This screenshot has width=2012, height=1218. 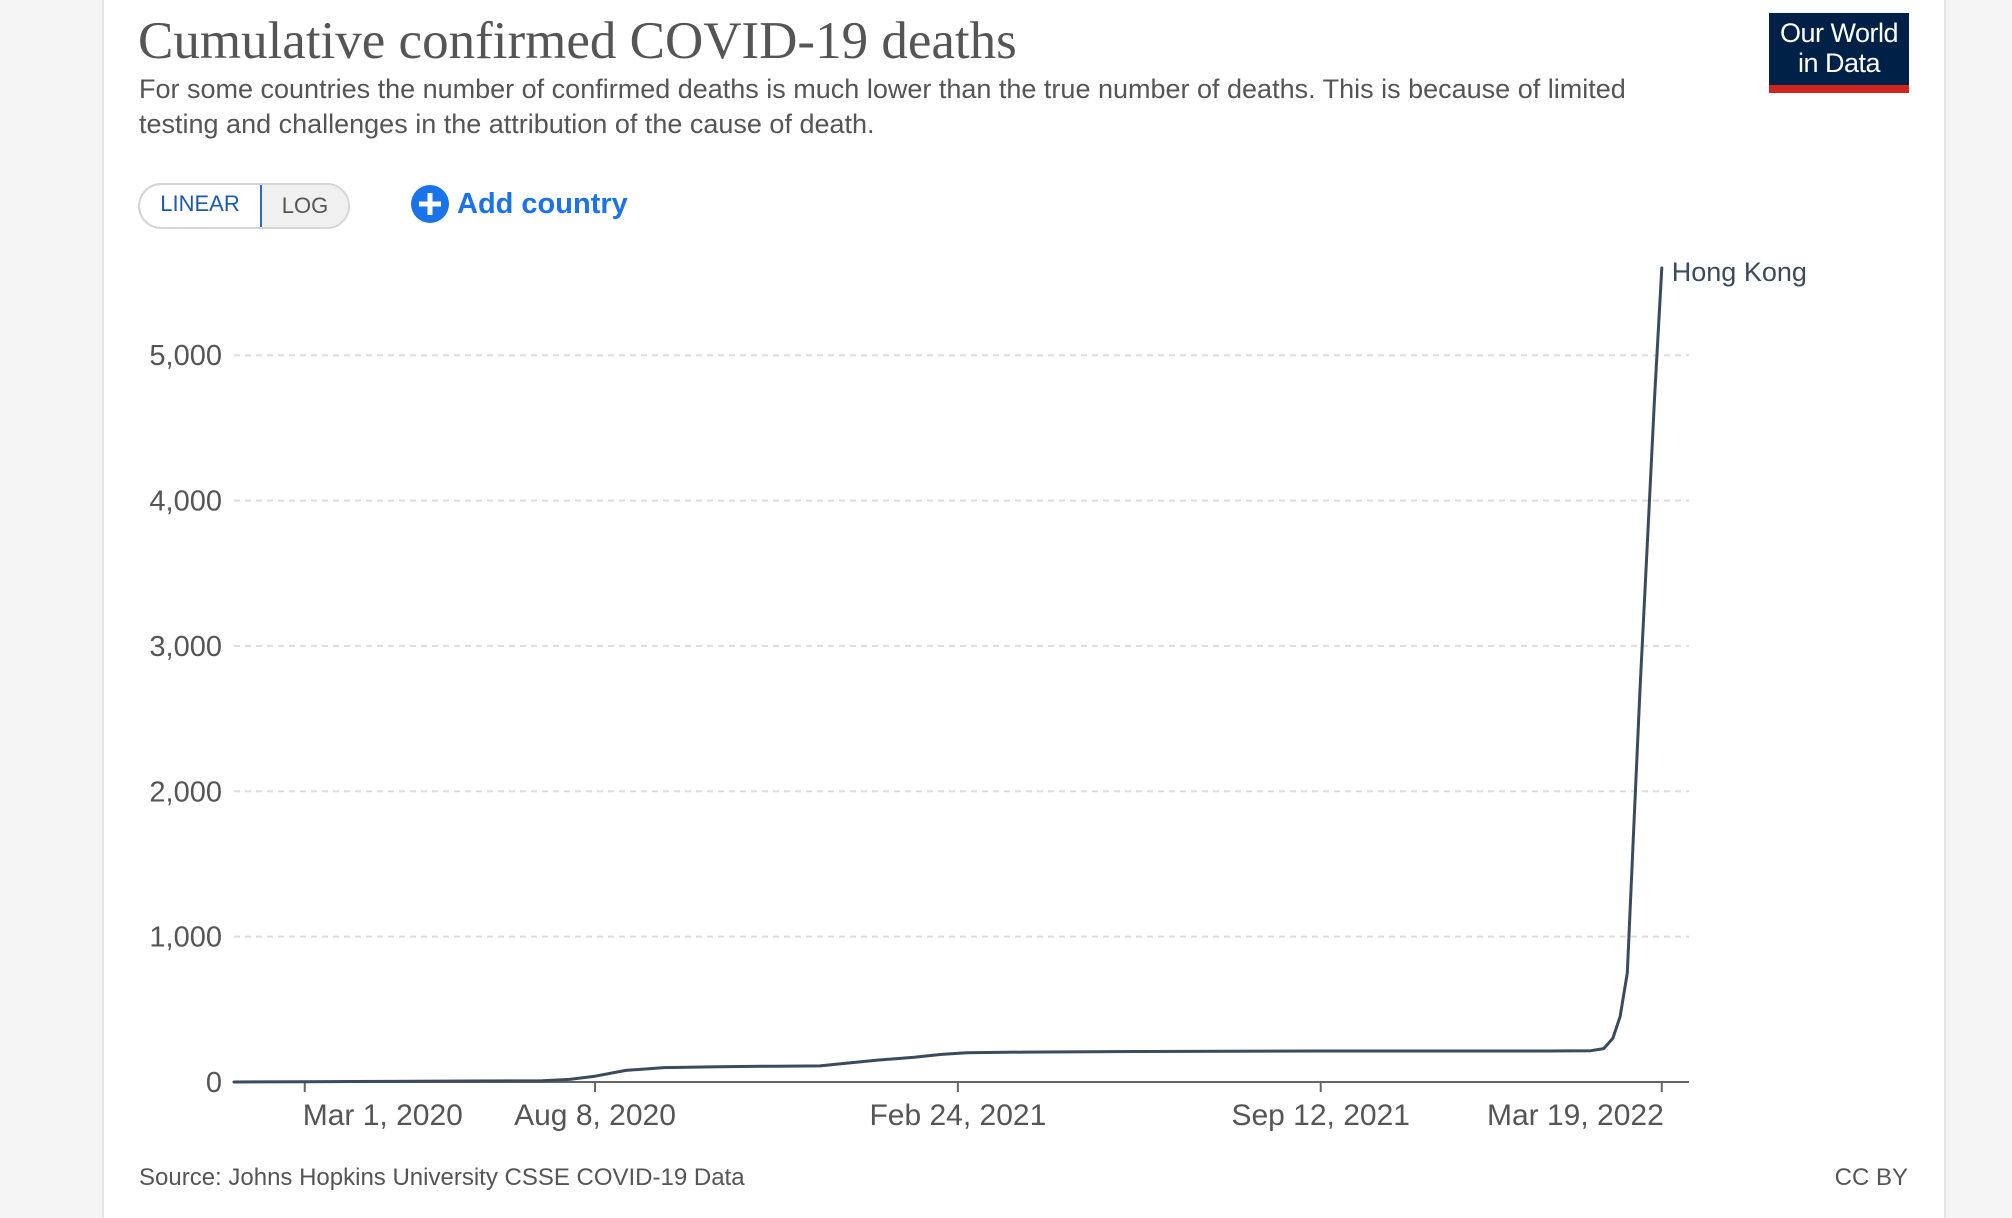 I want to click on logo-line-2: in Data, so click(x=1839, y=63).